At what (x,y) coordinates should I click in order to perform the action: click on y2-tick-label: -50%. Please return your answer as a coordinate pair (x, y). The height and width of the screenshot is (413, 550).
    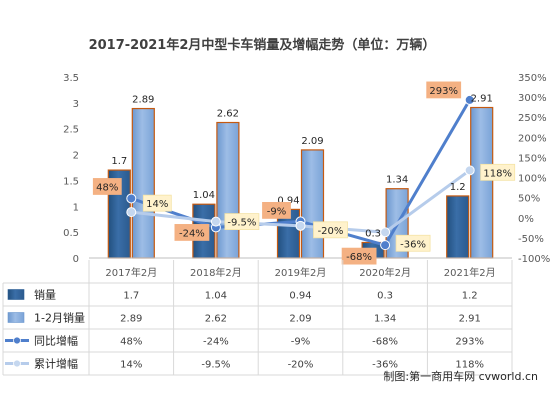
    Looking at the image, I should click on (531, 239).